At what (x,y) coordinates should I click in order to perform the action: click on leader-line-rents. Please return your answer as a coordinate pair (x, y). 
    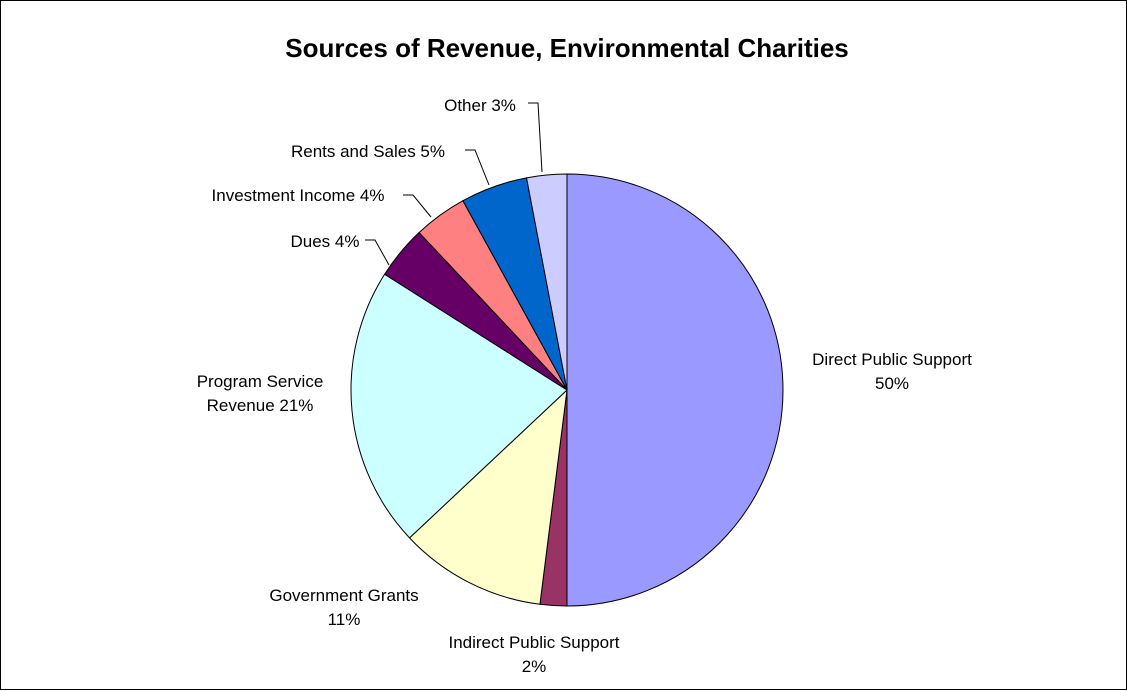
    Looking at the image, I should click on (477, 167).